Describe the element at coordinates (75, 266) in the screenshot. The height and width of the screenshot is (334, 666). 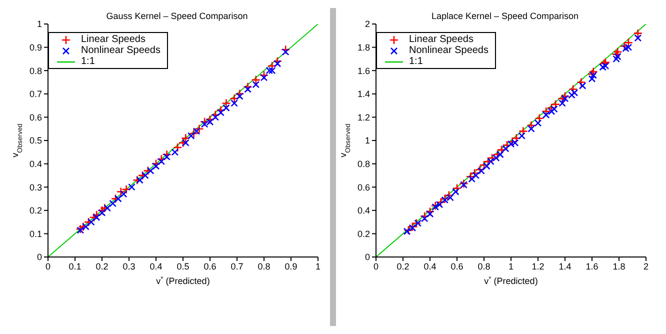
I see `x-tick-label: 0.1` at that location.